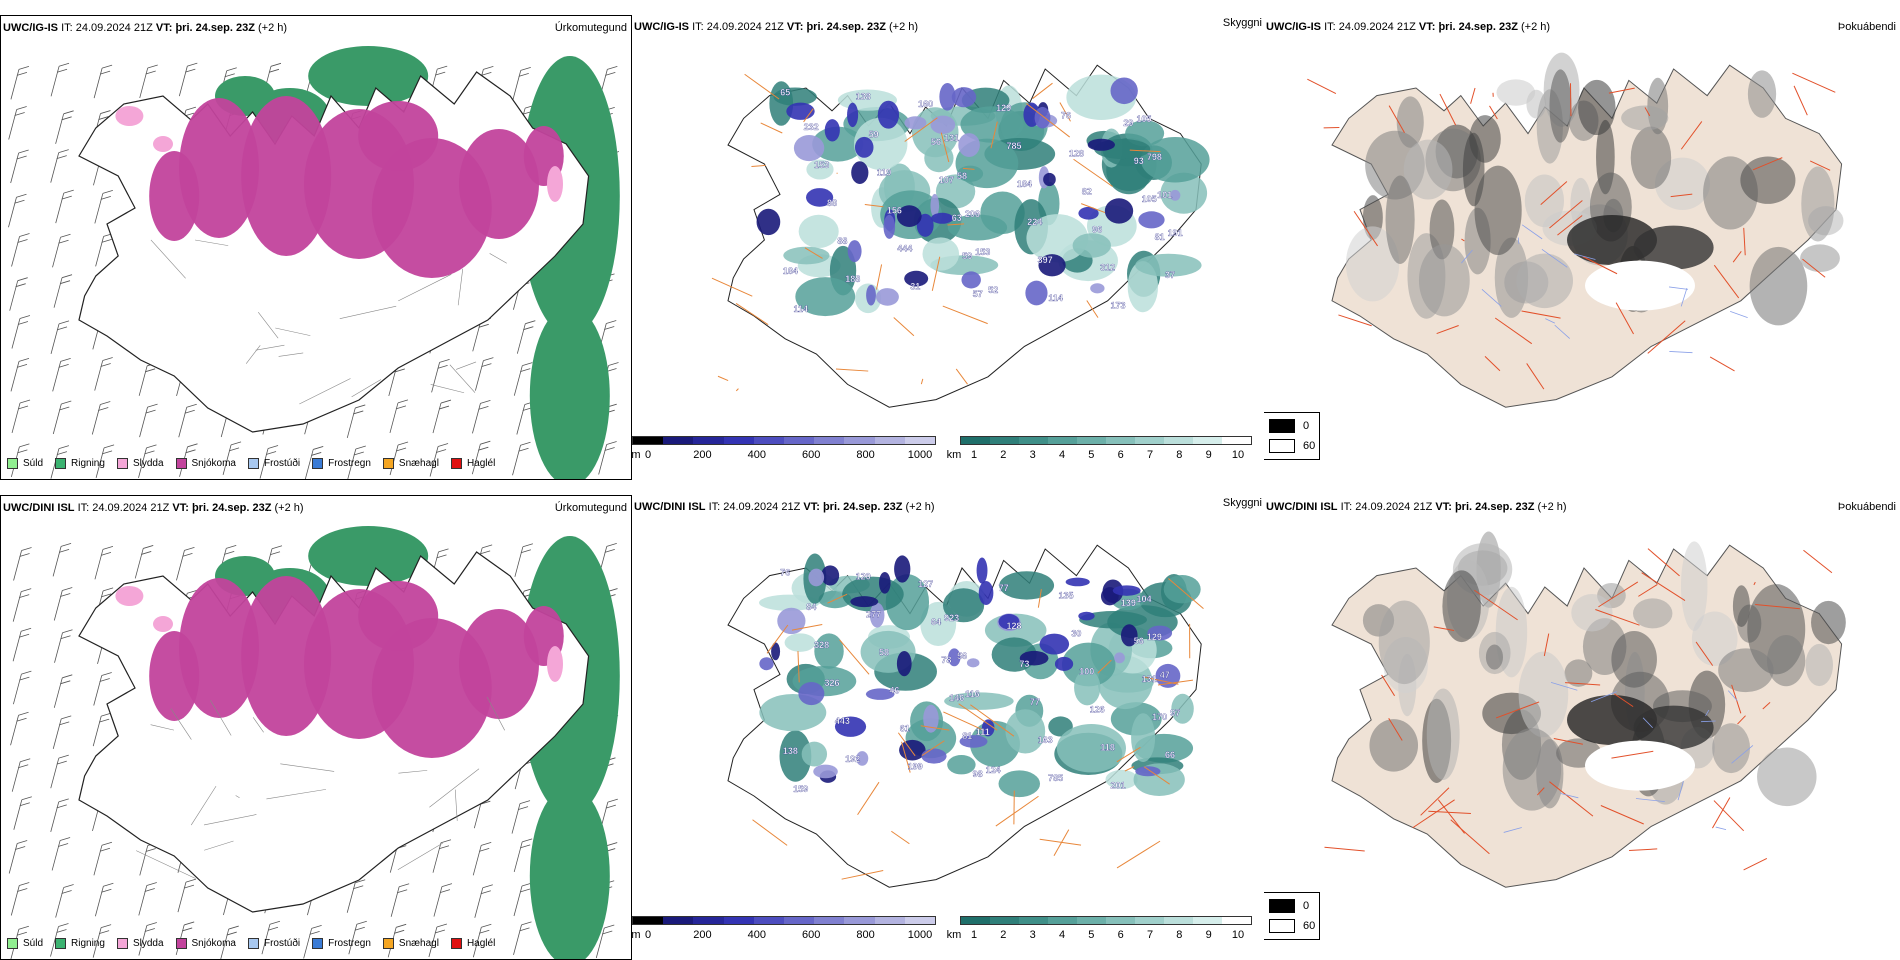 This screenshot has width=1900, height=960. I want to click on cloud-base-value: 131, so click(951, 138).